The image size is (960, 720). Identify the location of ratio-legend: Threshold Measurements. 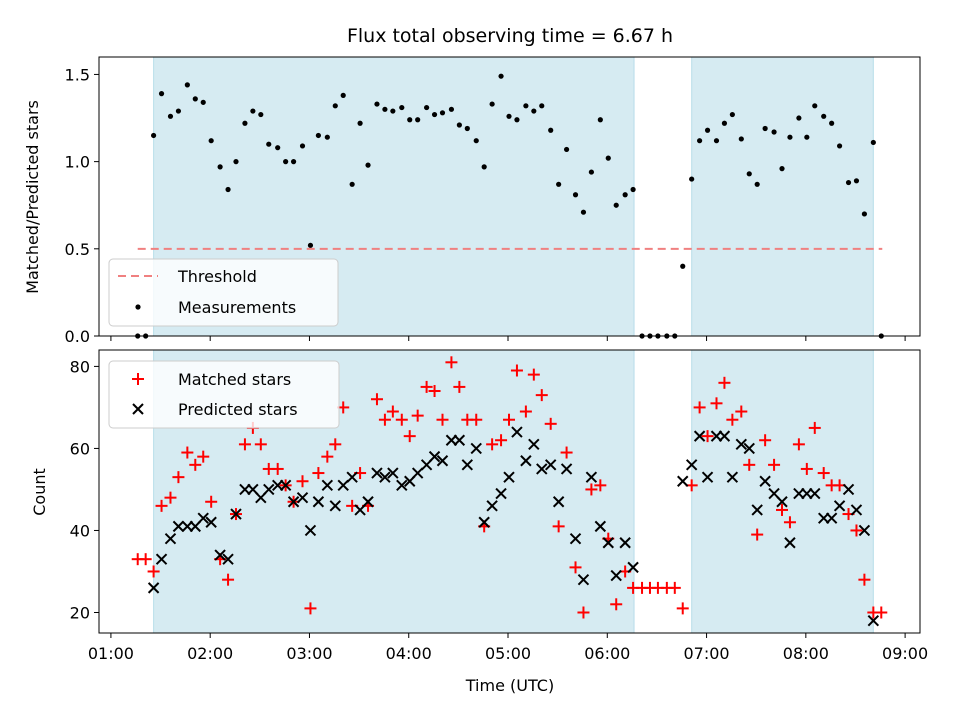
(223, 292).